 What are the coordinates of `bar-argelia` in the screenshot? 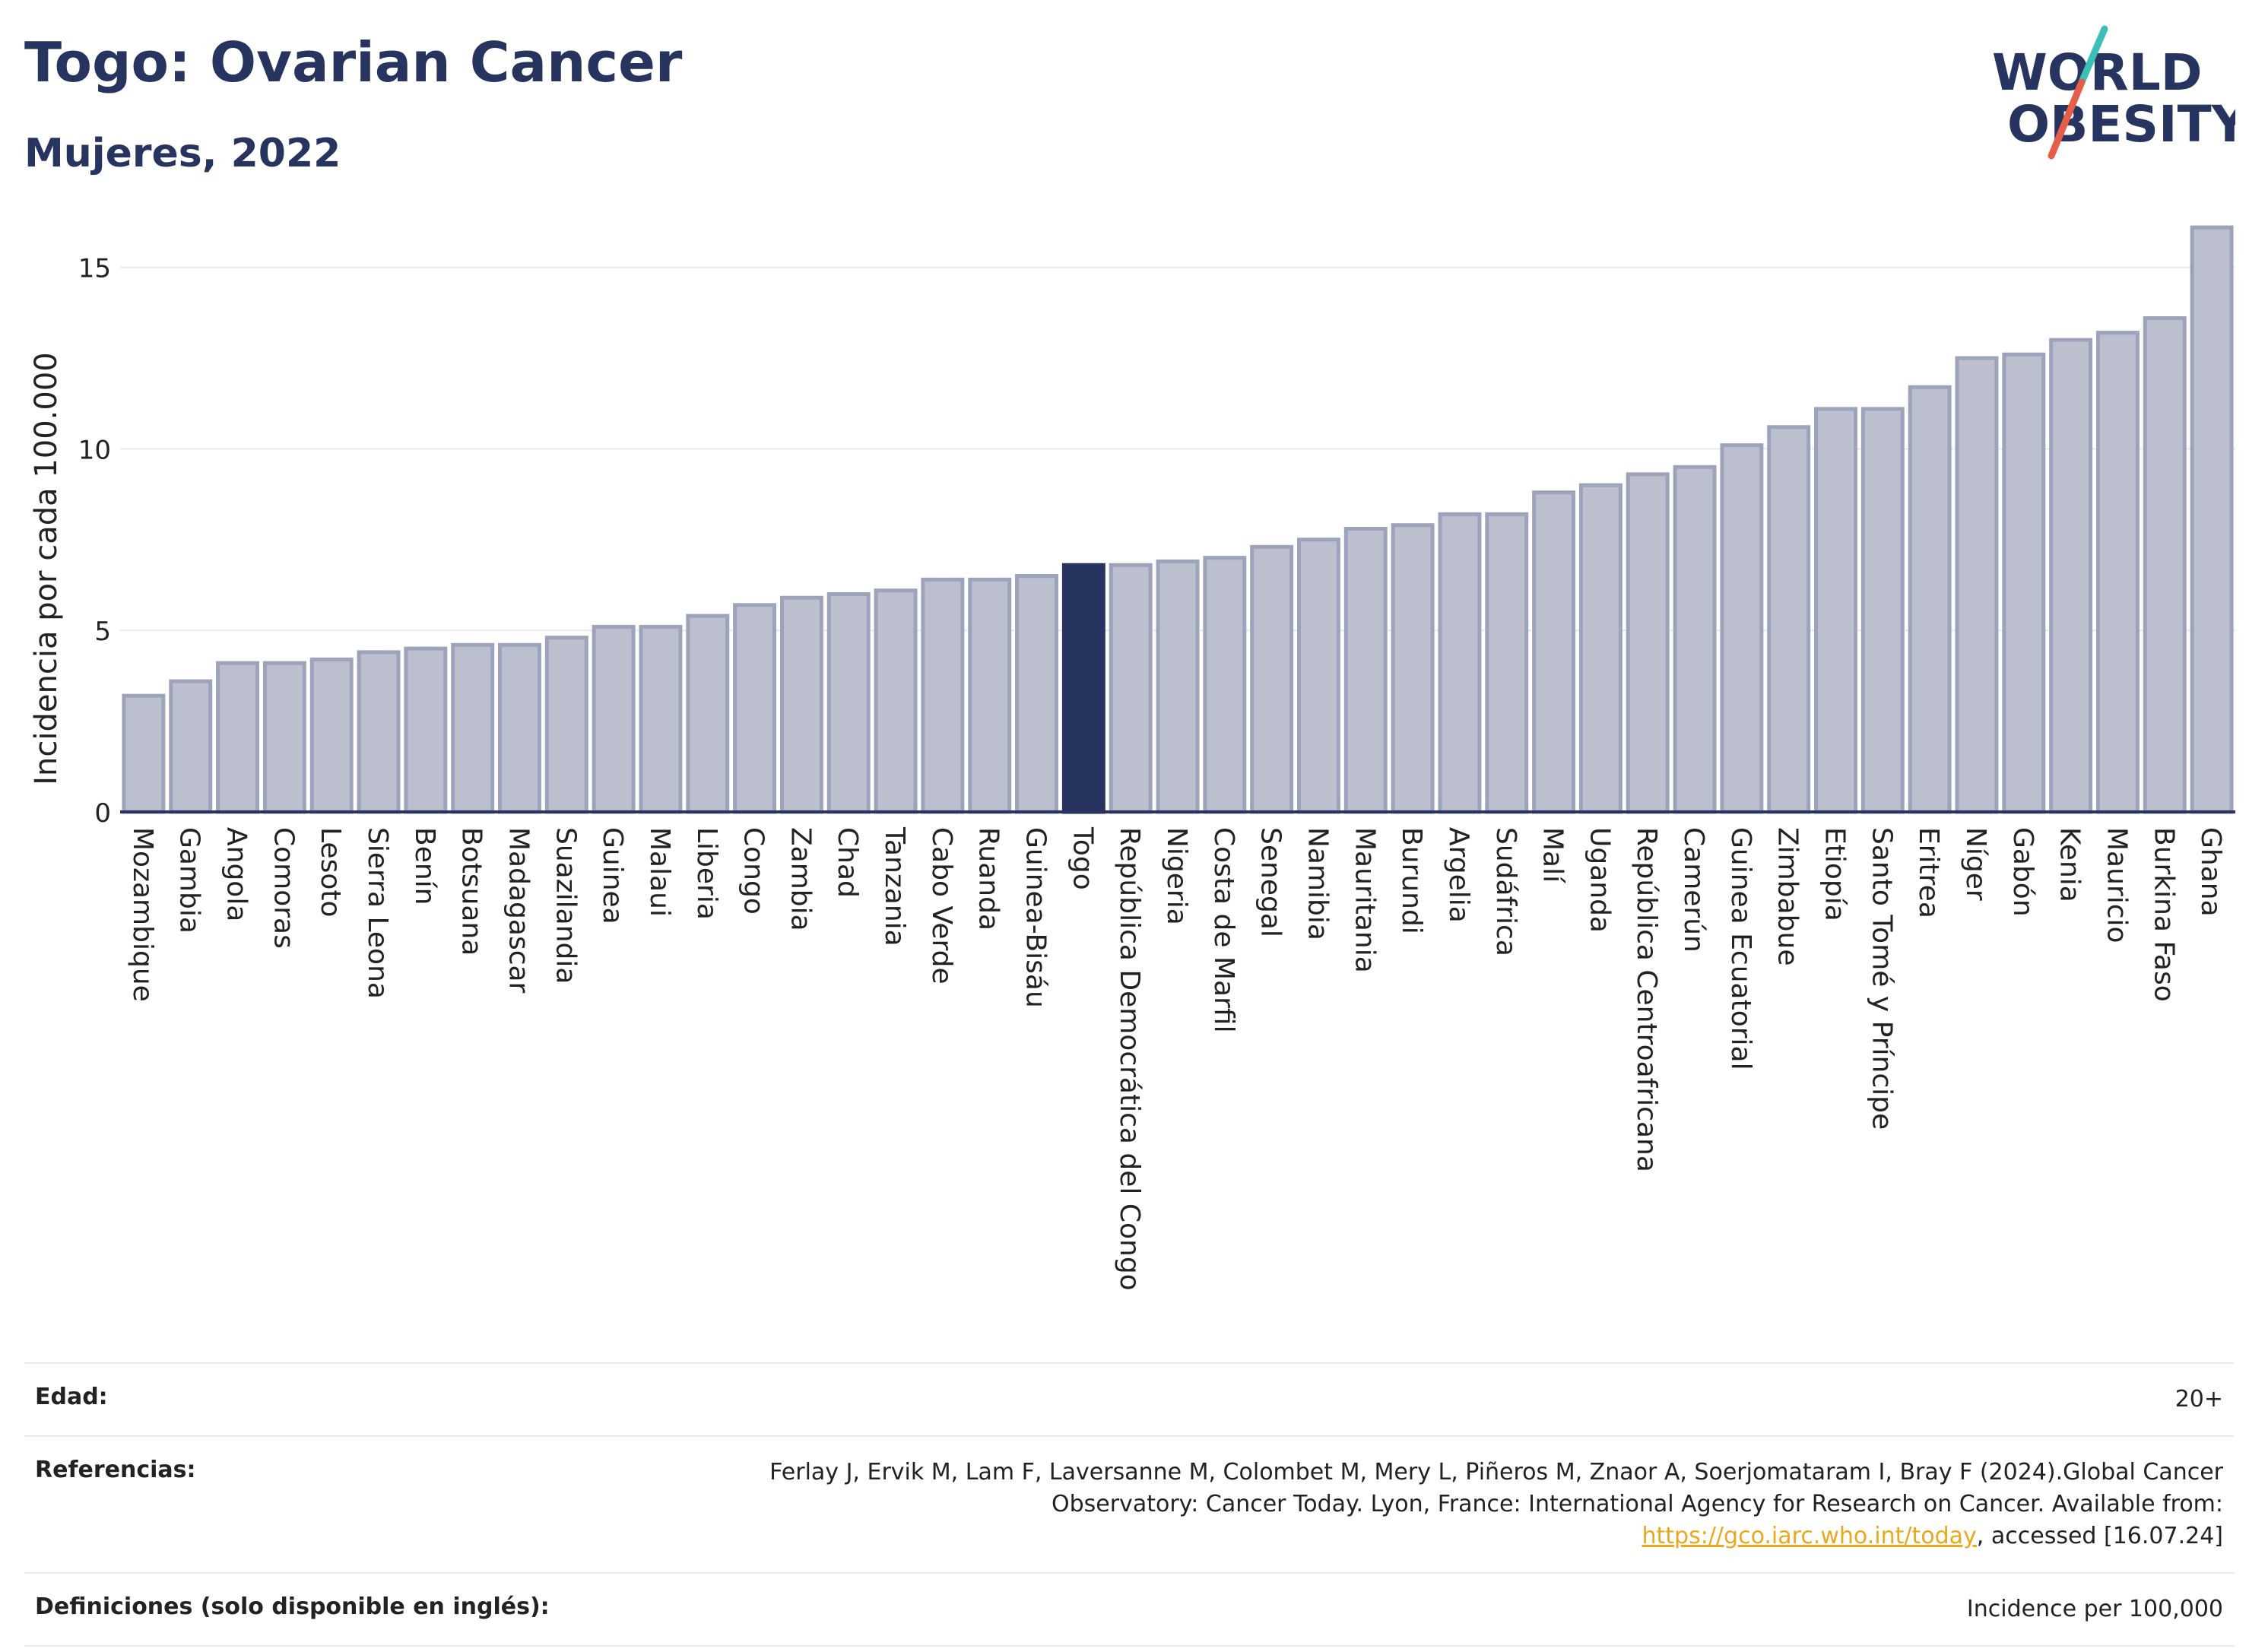 It's located at (1460, 663).